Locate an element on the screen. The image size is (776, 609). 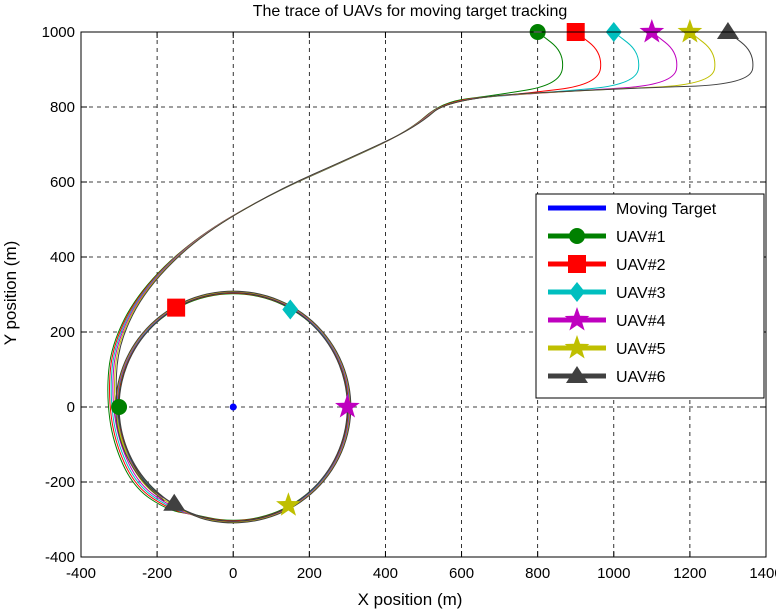
end-marker-UAV#5 is located at coordinates (288, 504).